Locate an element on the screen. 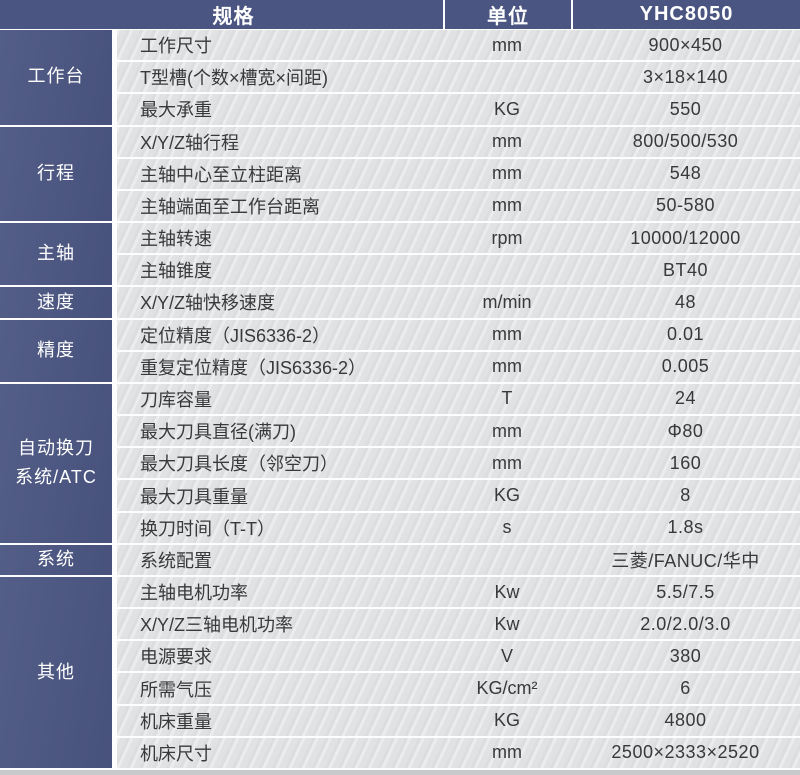  category-cell: 其他 is located at coordinates (56, 672).